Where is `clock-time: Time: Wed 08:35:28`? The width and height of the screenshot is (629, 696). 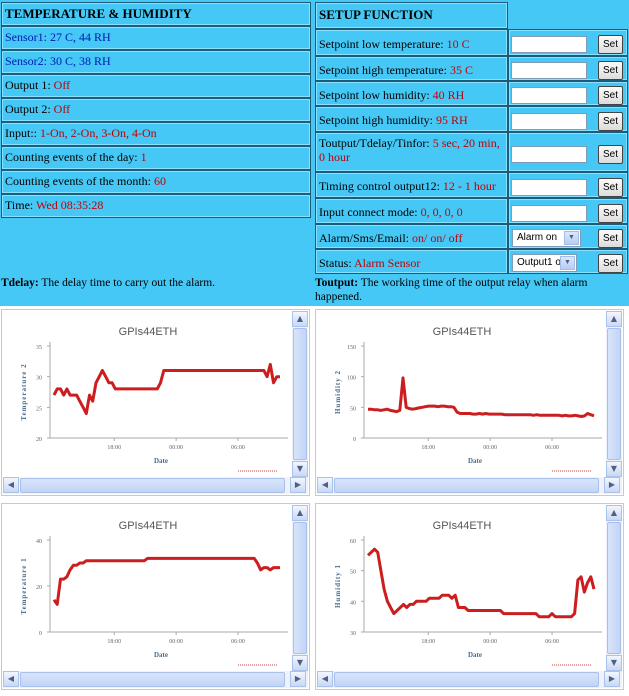 clock-time: Time: Wed 08:35:28 is located at coordinates (156, 206).